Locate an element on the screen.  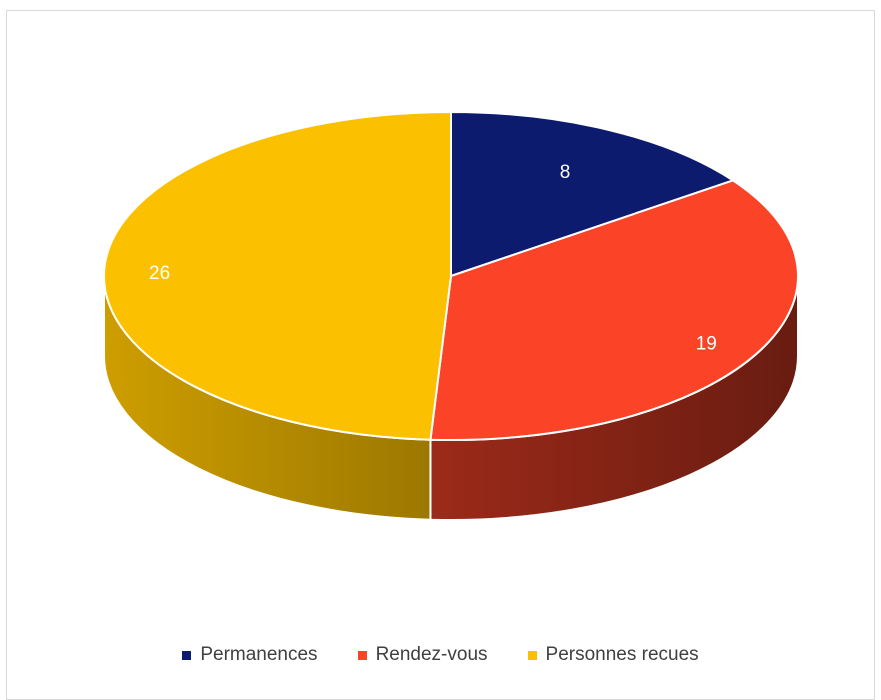
legend: Permanences Rendez-vous Personnes recues is located at coordinates (440, 655).